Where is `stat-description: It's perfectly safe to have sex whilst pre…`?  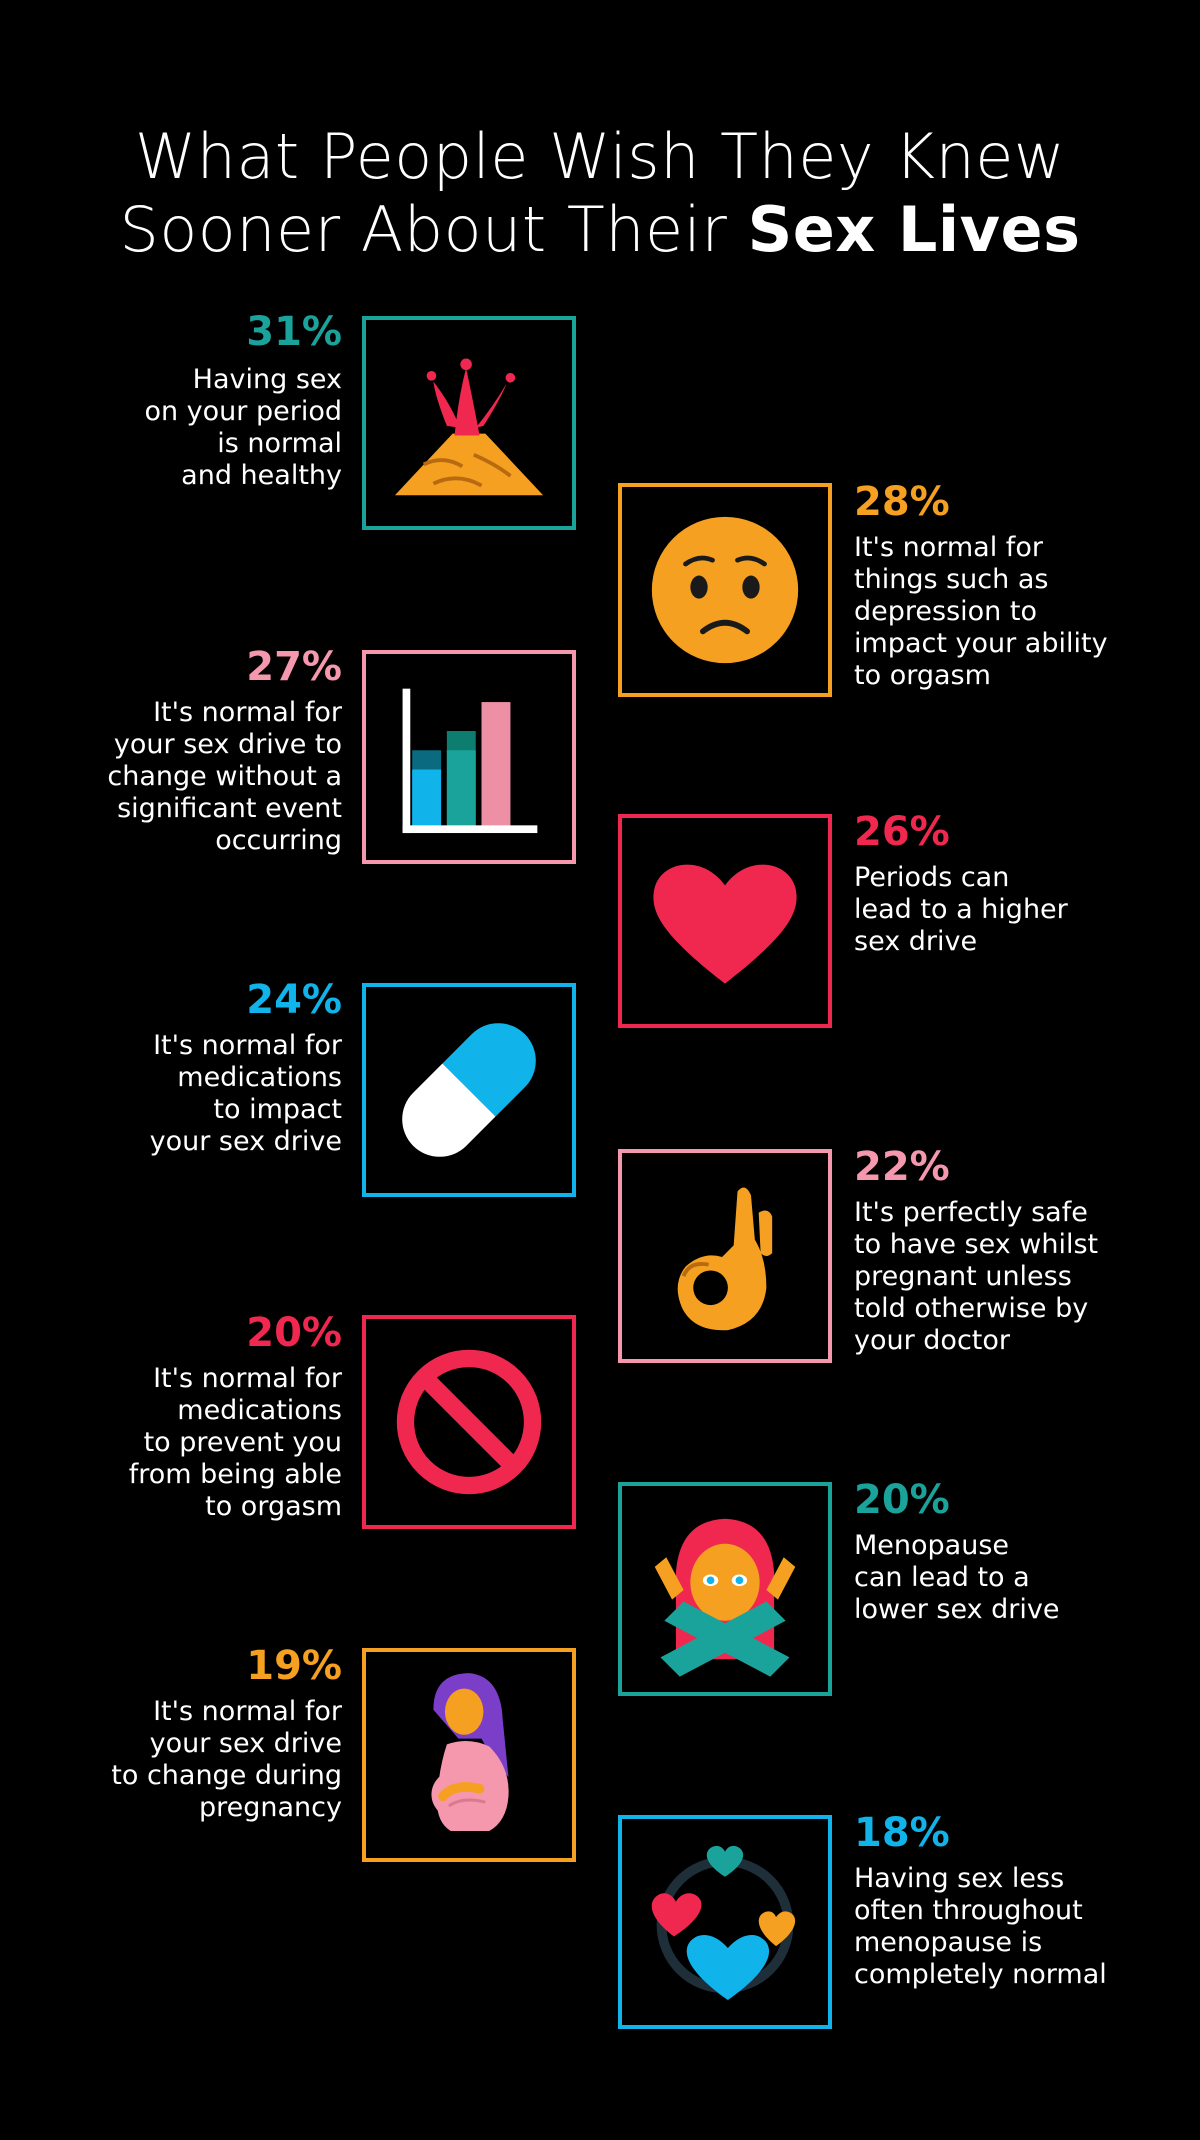 stat-description: It's perfectly safe to have sex whilst pre… is located at coordinates (976, 1276).